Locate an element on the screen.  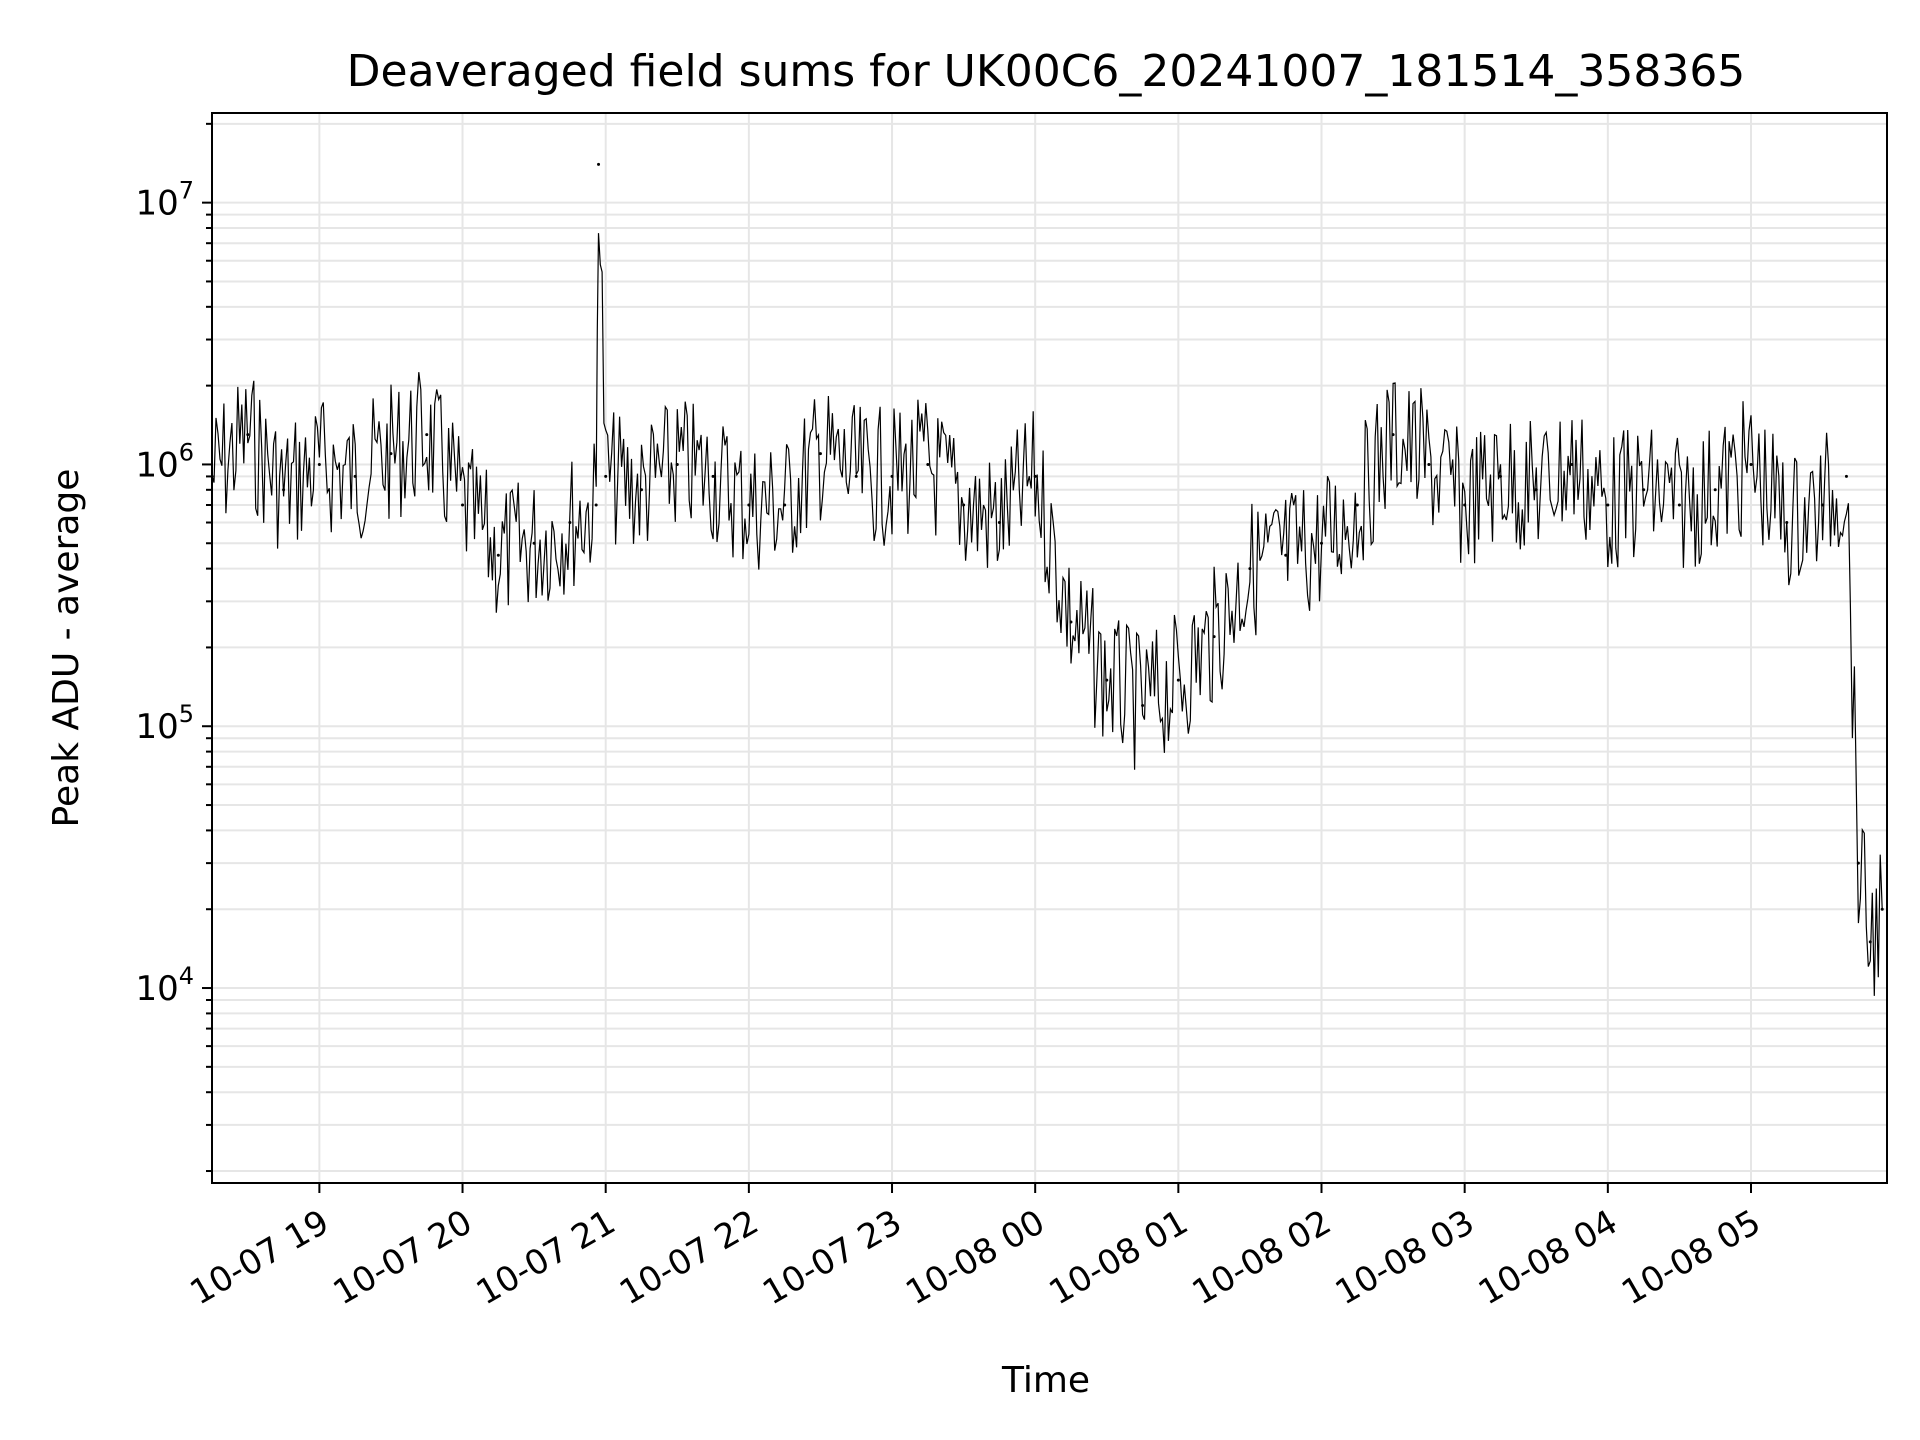
y-axis-title: Peak ADU - average is located at coordinates (66, 648).